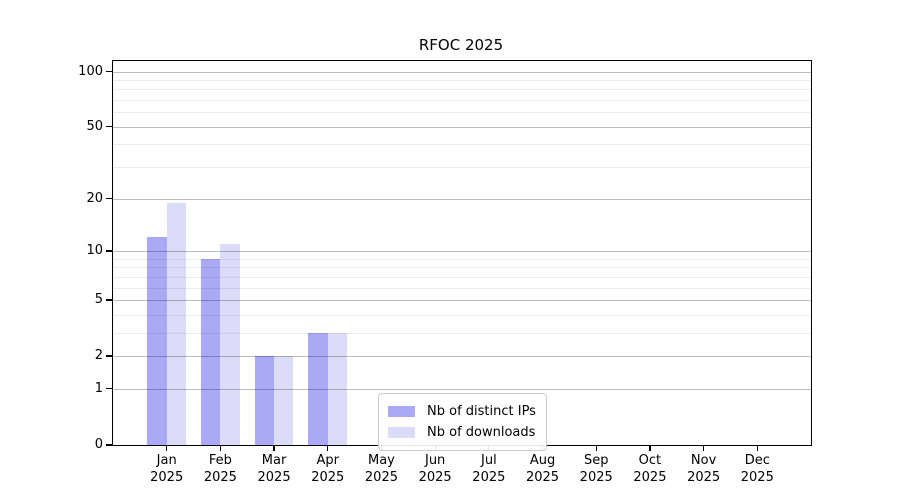  I want to click on x-tick-label: Dec 2025, so click(757, 469).